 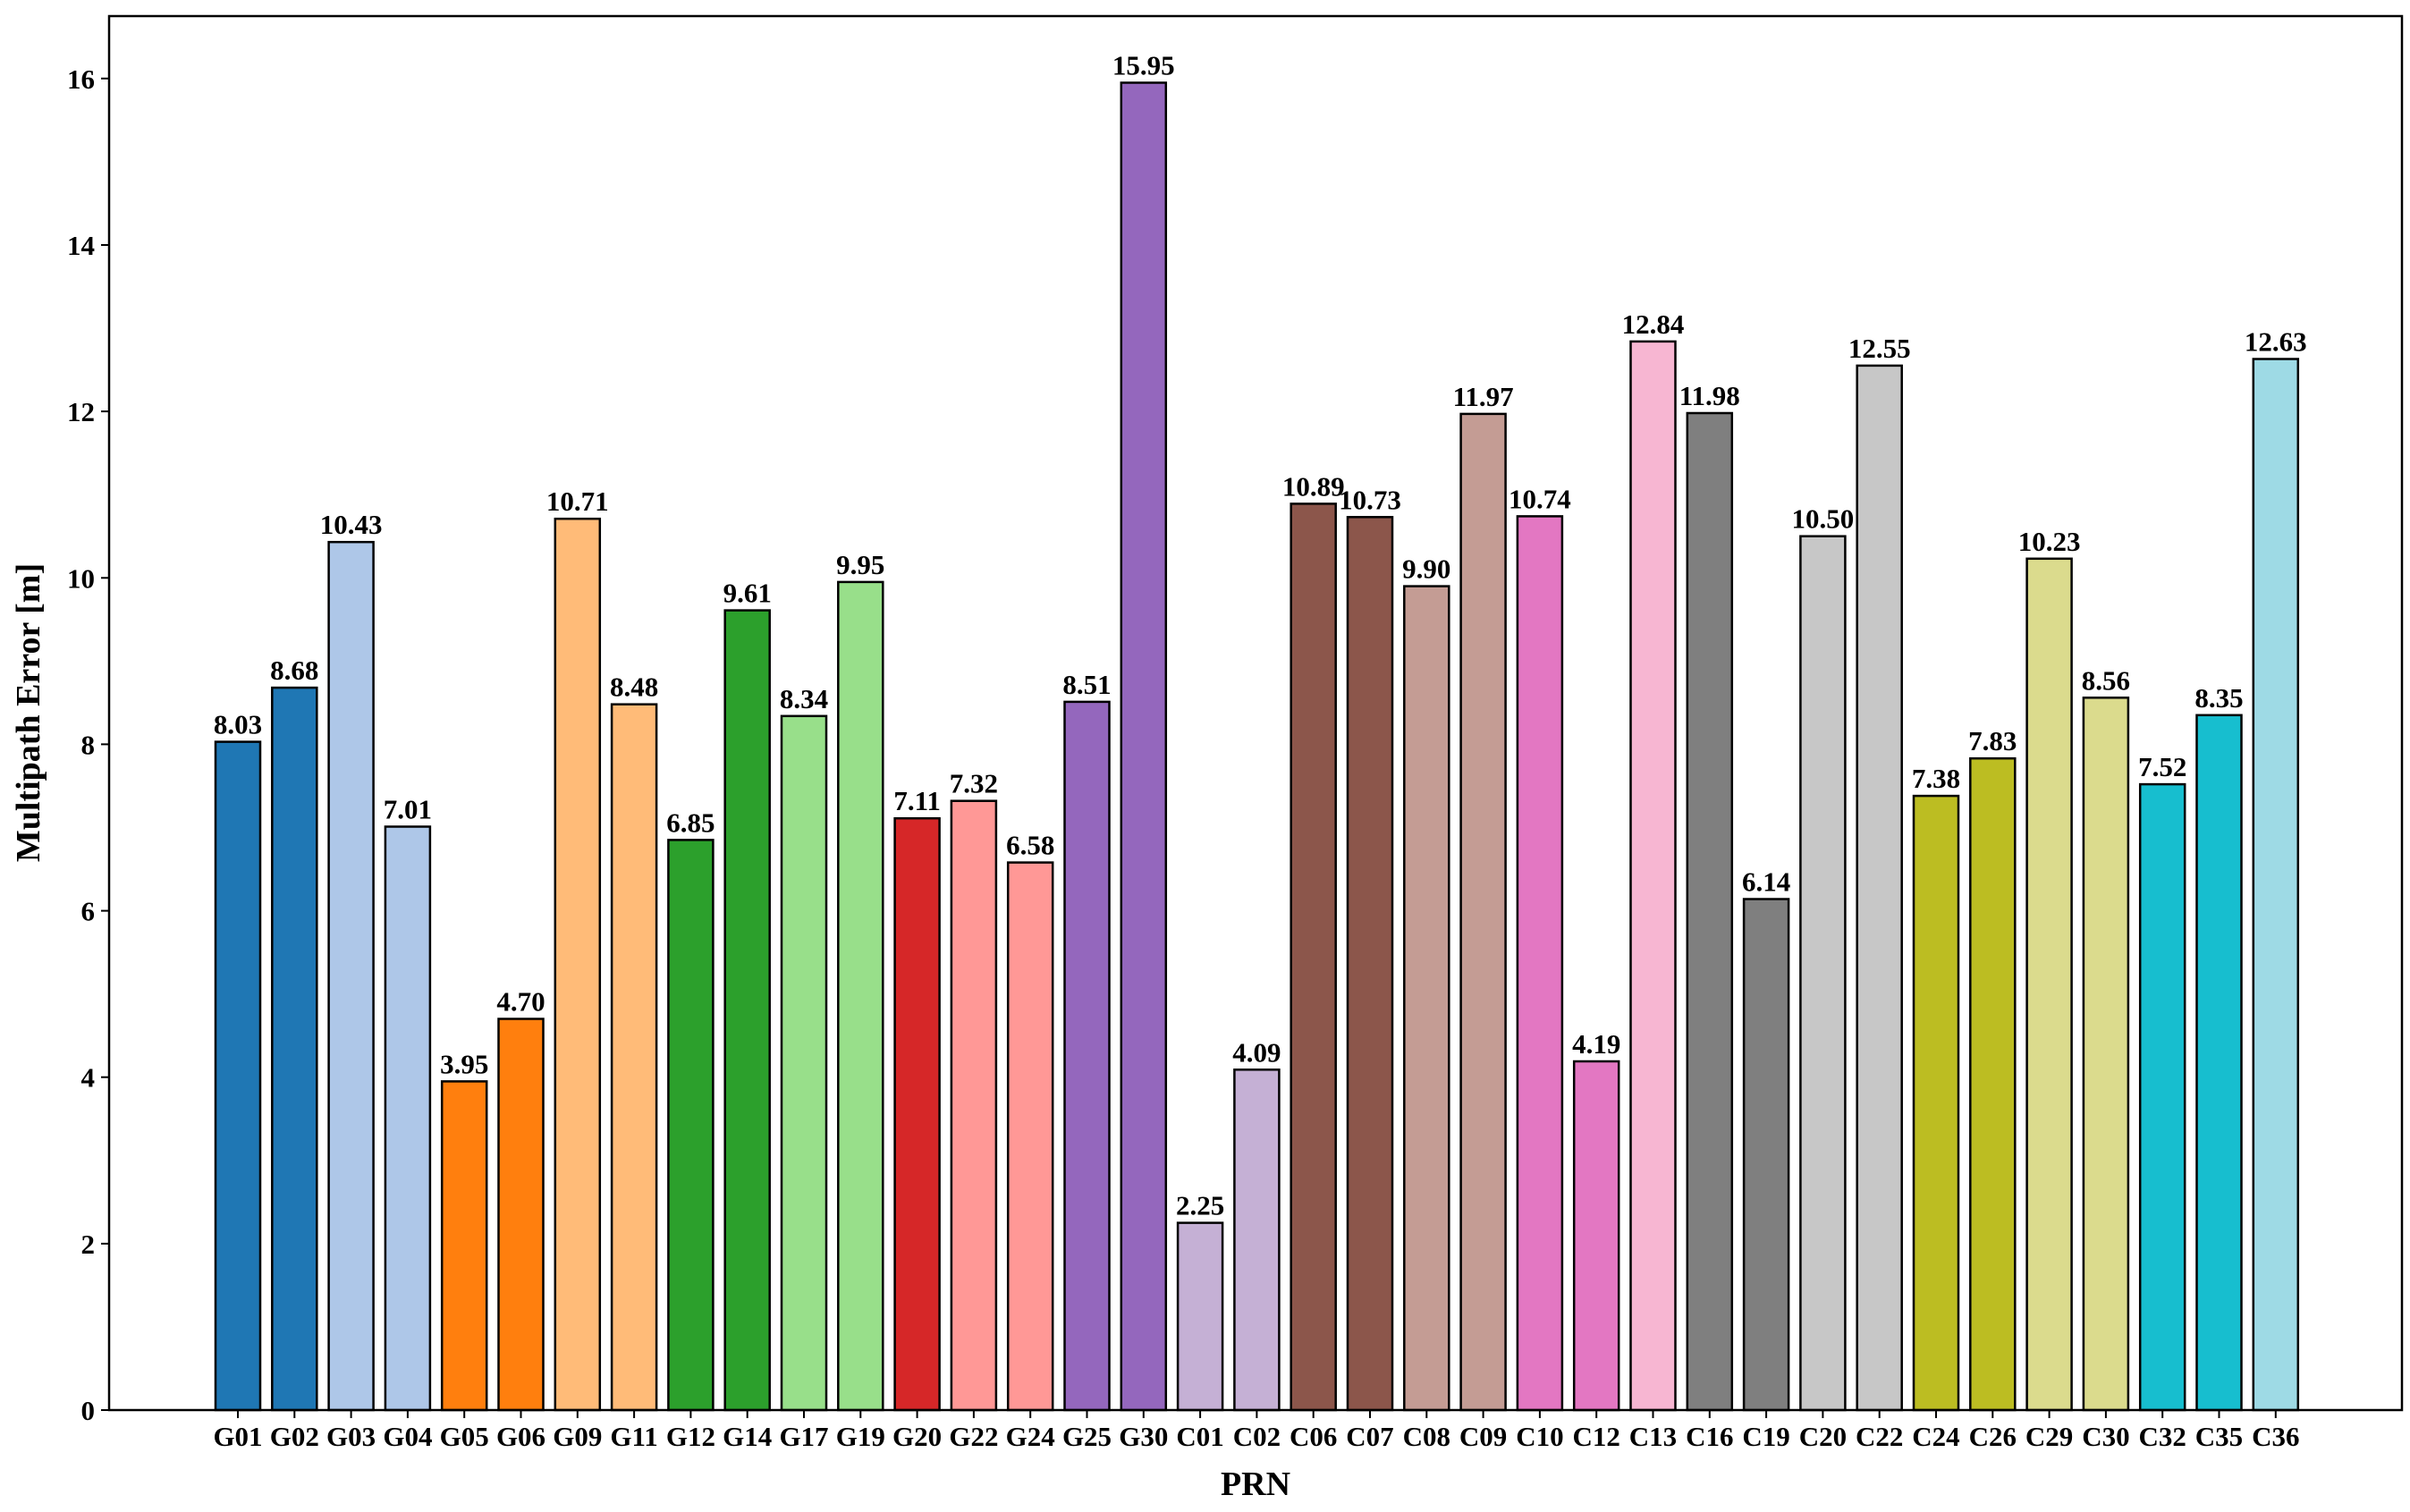 What do you see at coordinates (1086, 684) in the screenshot?
I see `bar-value-label-G25: 8.51` at bounding box center [1086, 684].